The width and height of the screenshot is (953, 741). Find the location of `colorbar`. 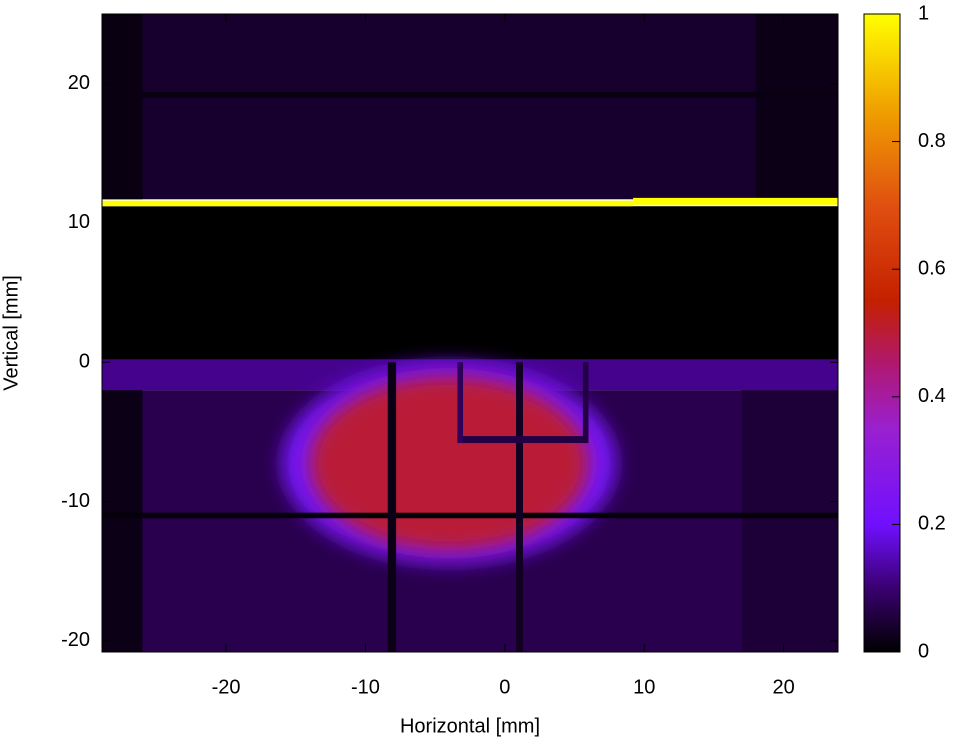

colorbar is located at coordinates (882, 333).